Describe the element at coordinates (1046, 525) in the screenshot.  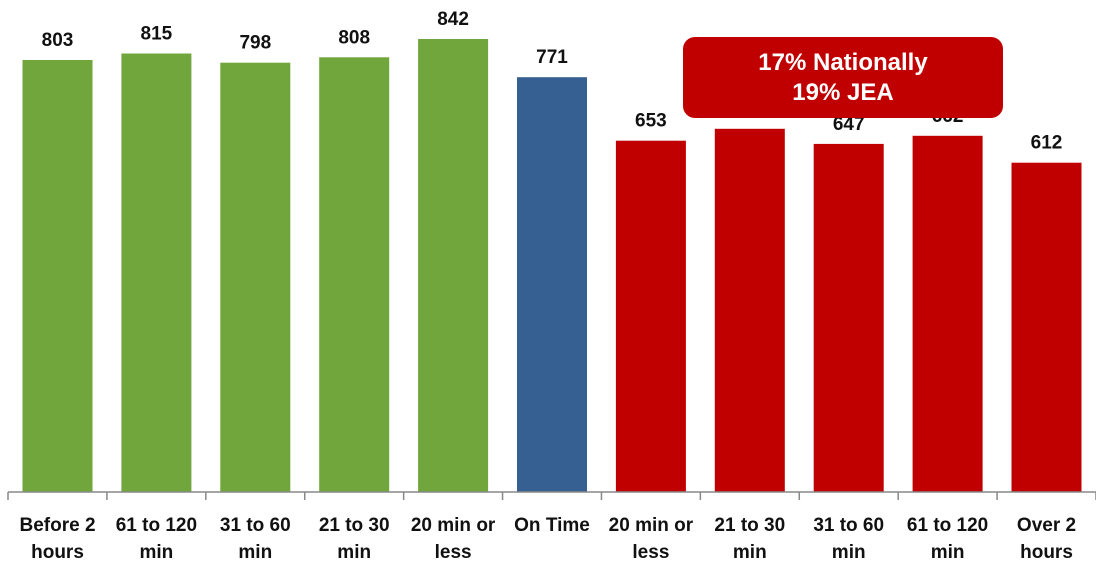
I see `category-label: Over 2` at that location.